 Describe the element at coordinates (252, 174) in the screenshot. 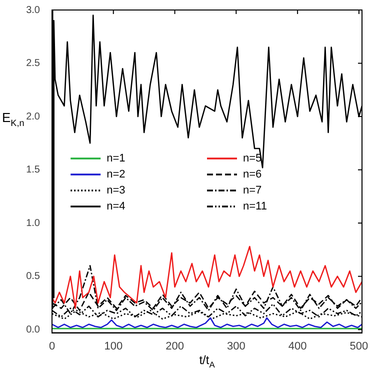

I see `legend-label: n=6` at that location.